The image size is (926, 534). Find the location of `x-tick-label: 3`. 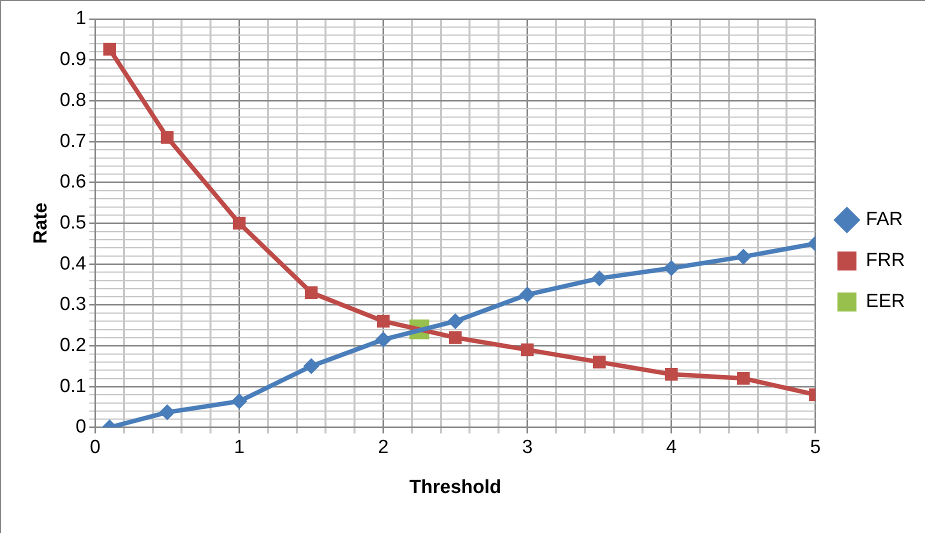

x-tick-label: 3 is located at coordinates (527, 447).